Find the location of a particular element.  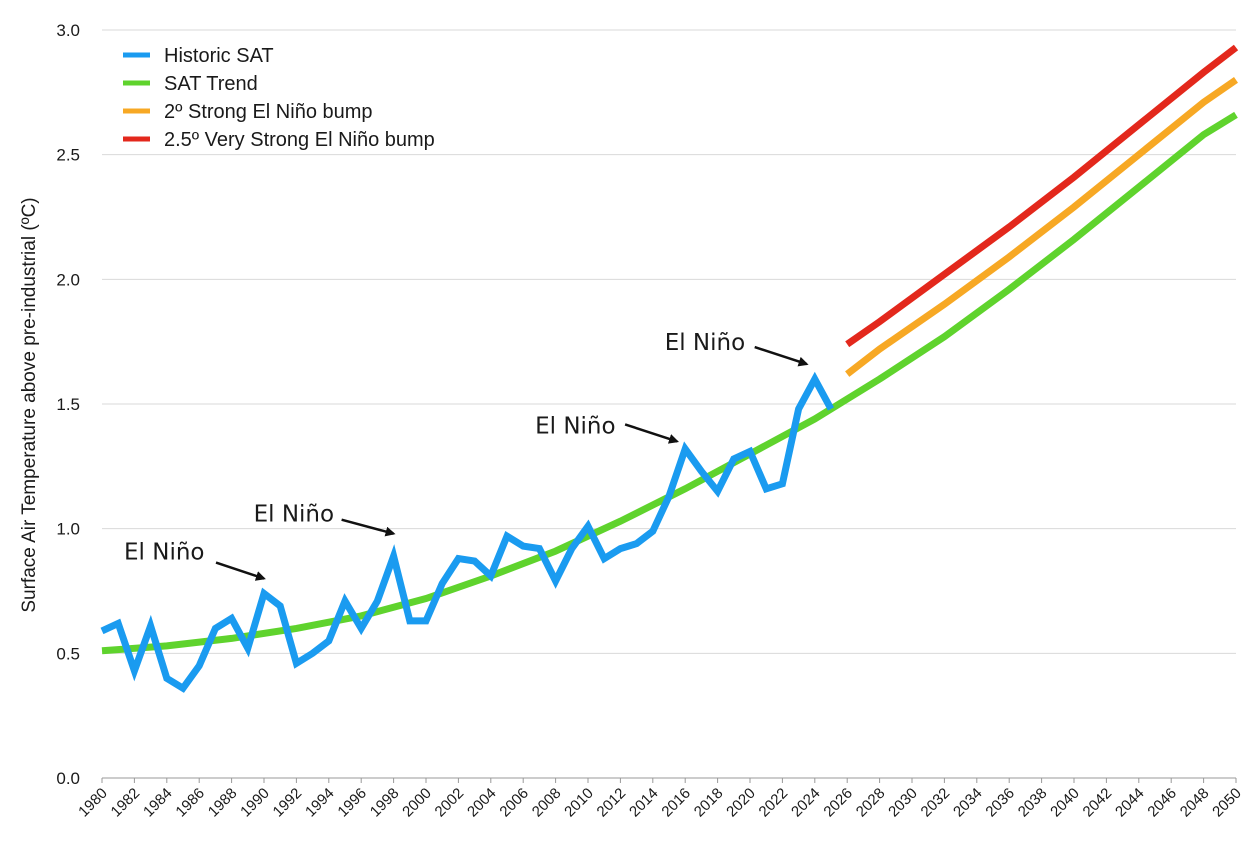

x-tick-label: 2030 is located at coordinates (903, 803).